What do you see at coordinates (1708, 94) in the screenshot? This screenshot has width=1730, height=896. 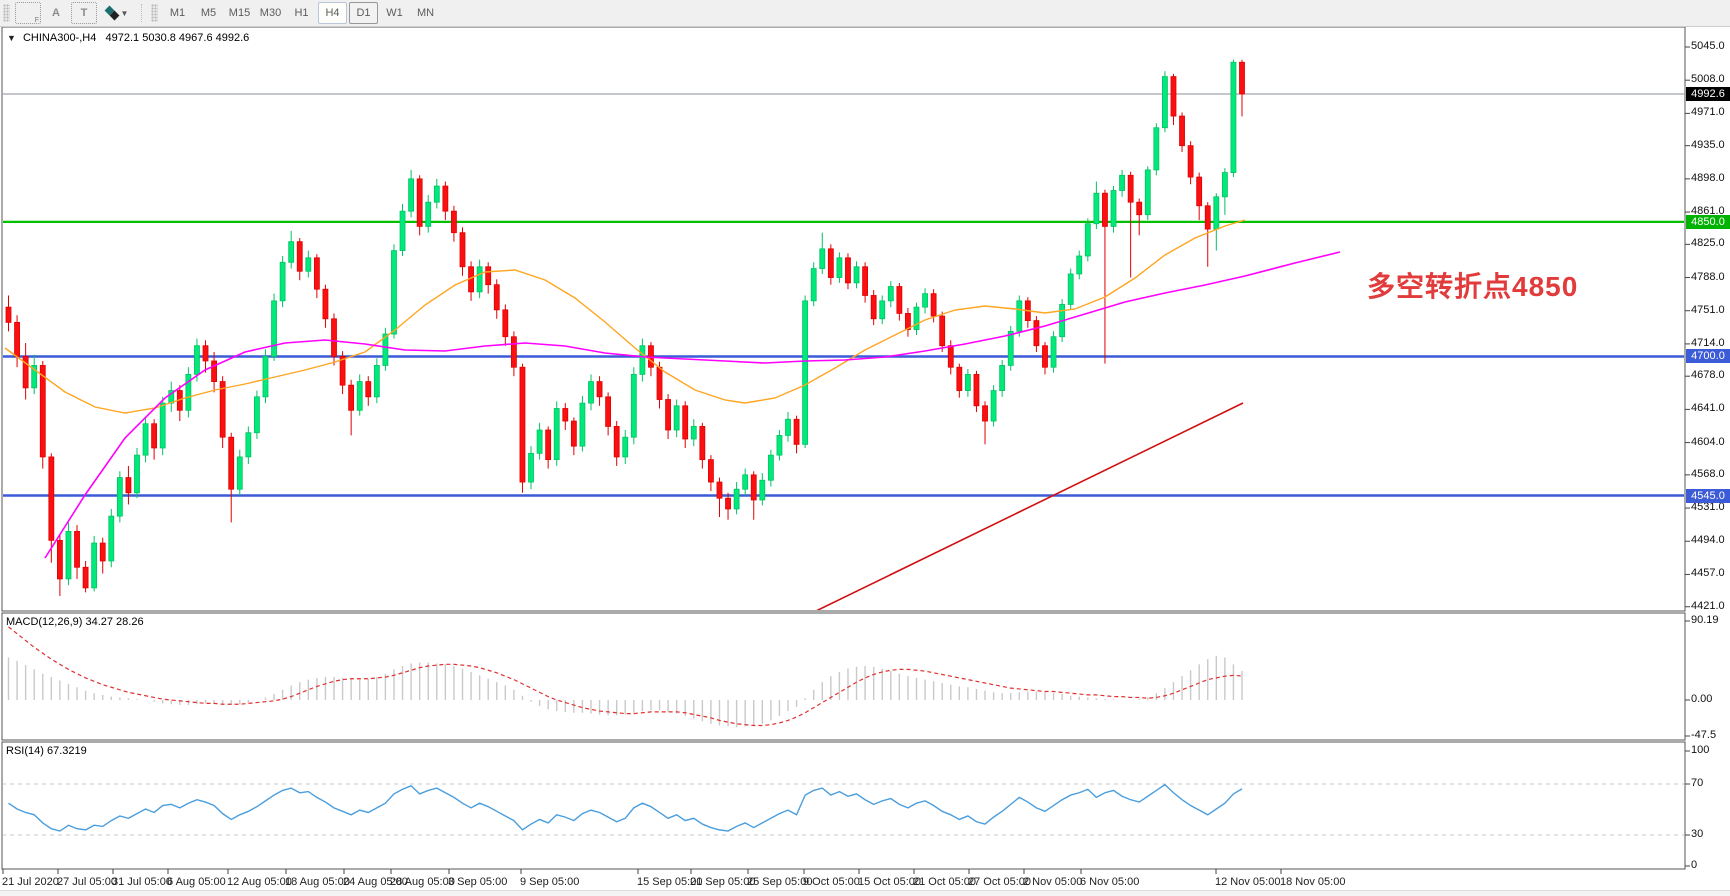 I see `price-badge: 4992.6` at bounding box center [1708, 94].